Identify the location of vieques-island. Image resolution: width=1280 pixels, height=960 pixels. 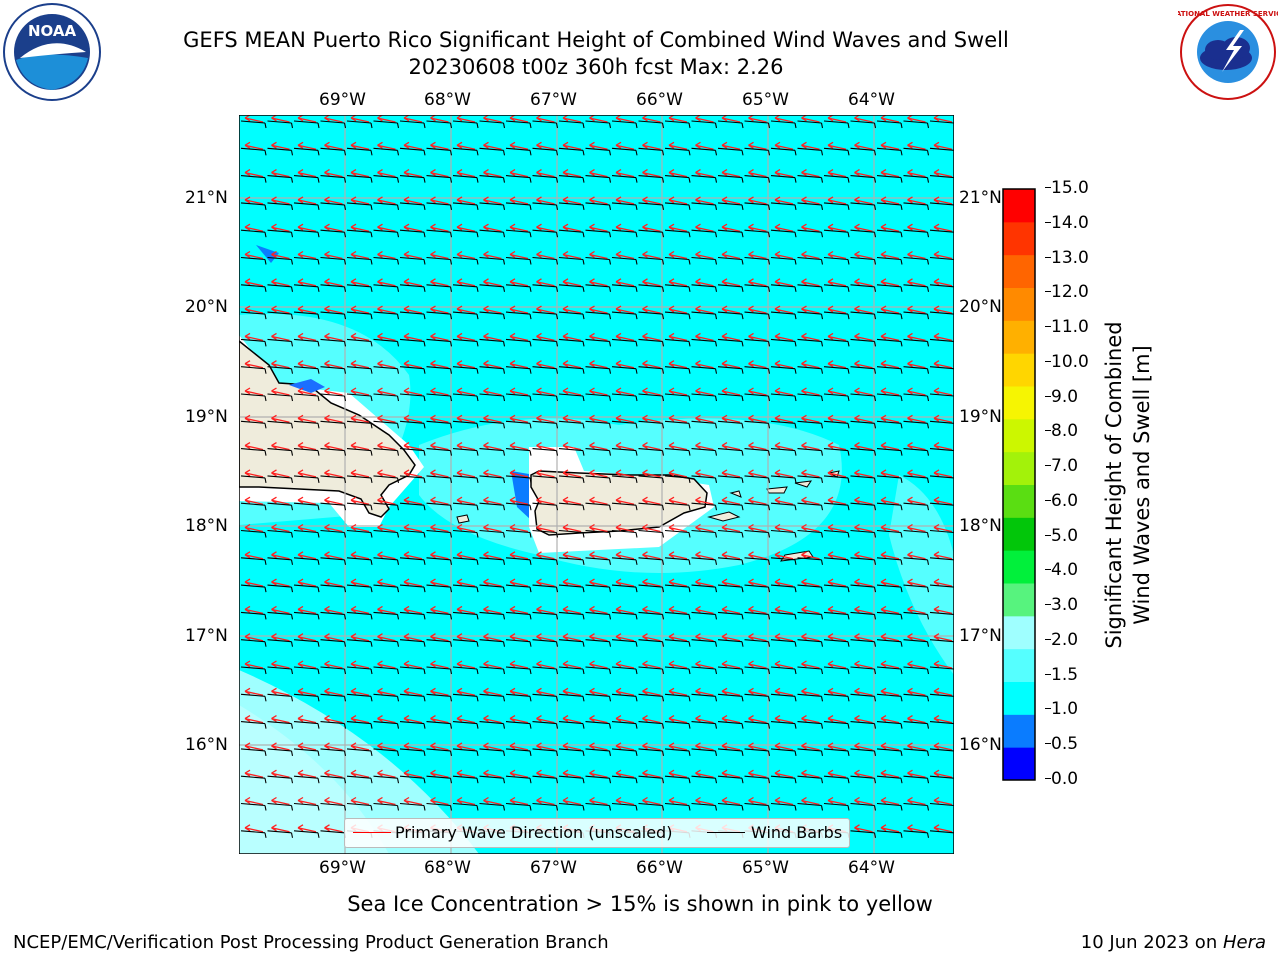
(724, 516).